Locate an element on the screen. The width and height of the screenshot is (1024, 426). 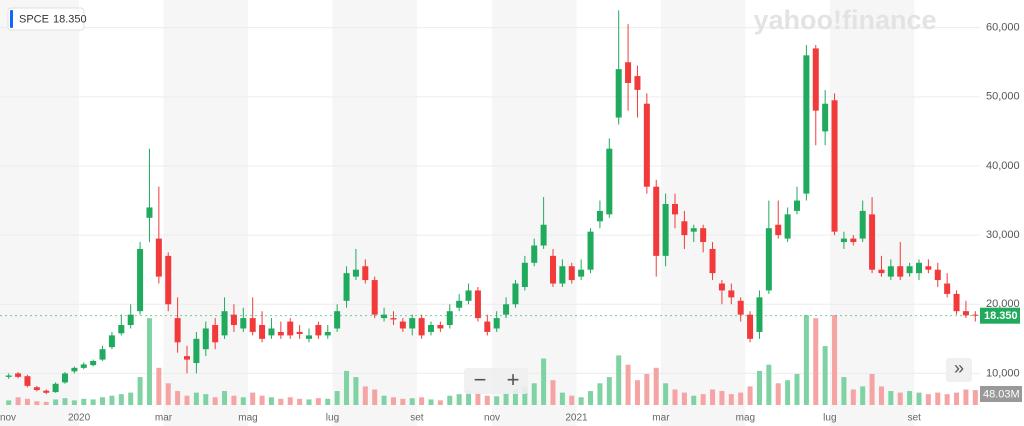
volume-label-box is located at coordinates (1001, 394).